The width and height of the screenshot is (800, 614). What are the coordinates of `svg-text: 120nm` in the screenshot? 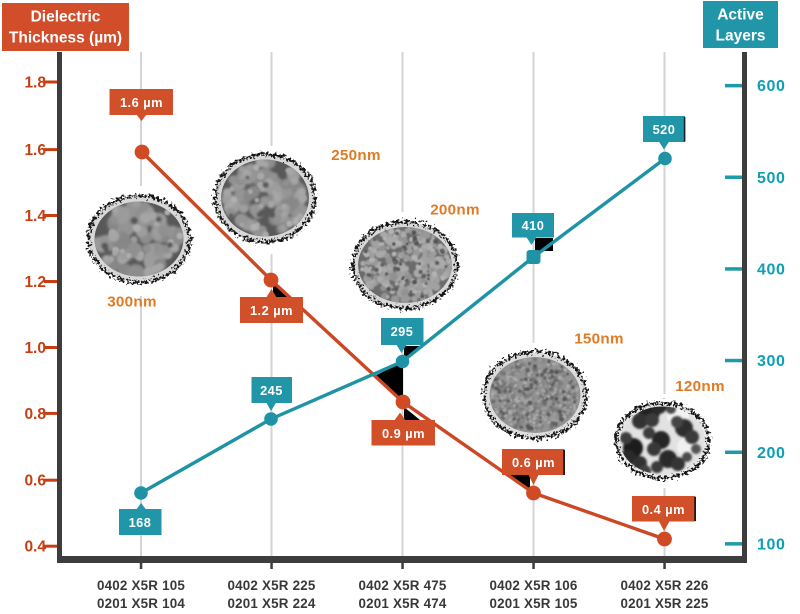 It's located at (700, 386).